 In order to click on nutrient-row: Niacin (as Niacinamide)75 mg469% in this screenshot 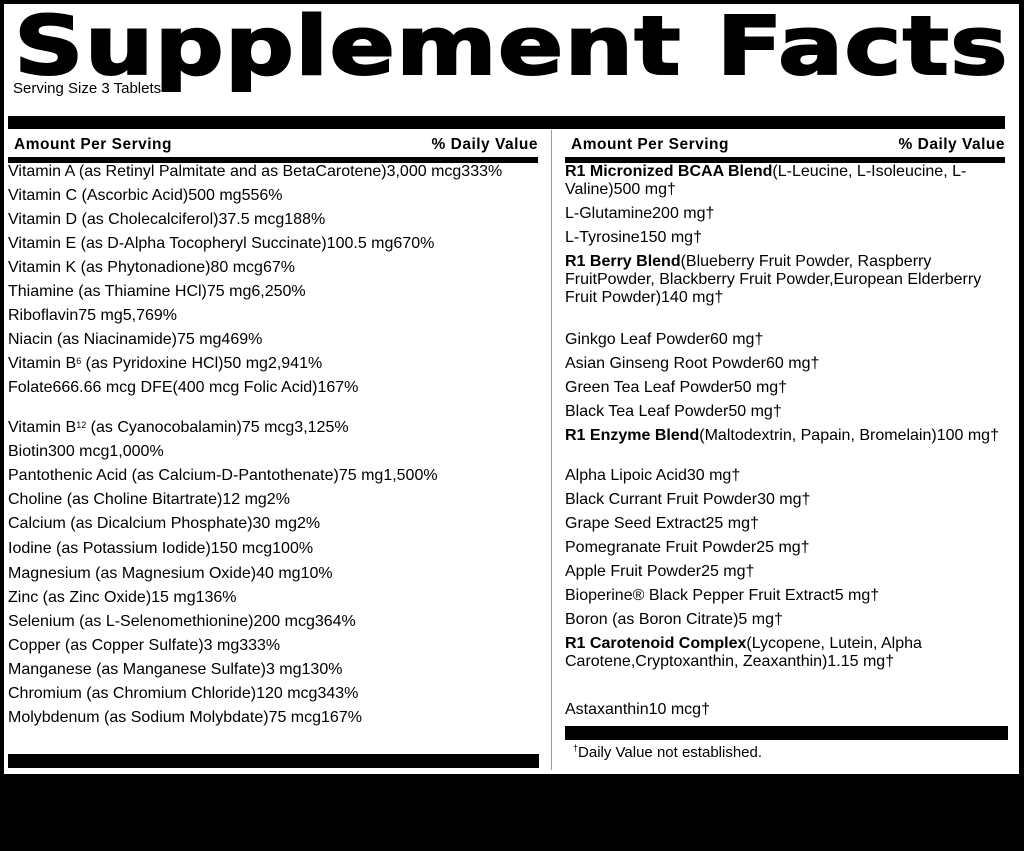, I will do `click(273, 343)`.